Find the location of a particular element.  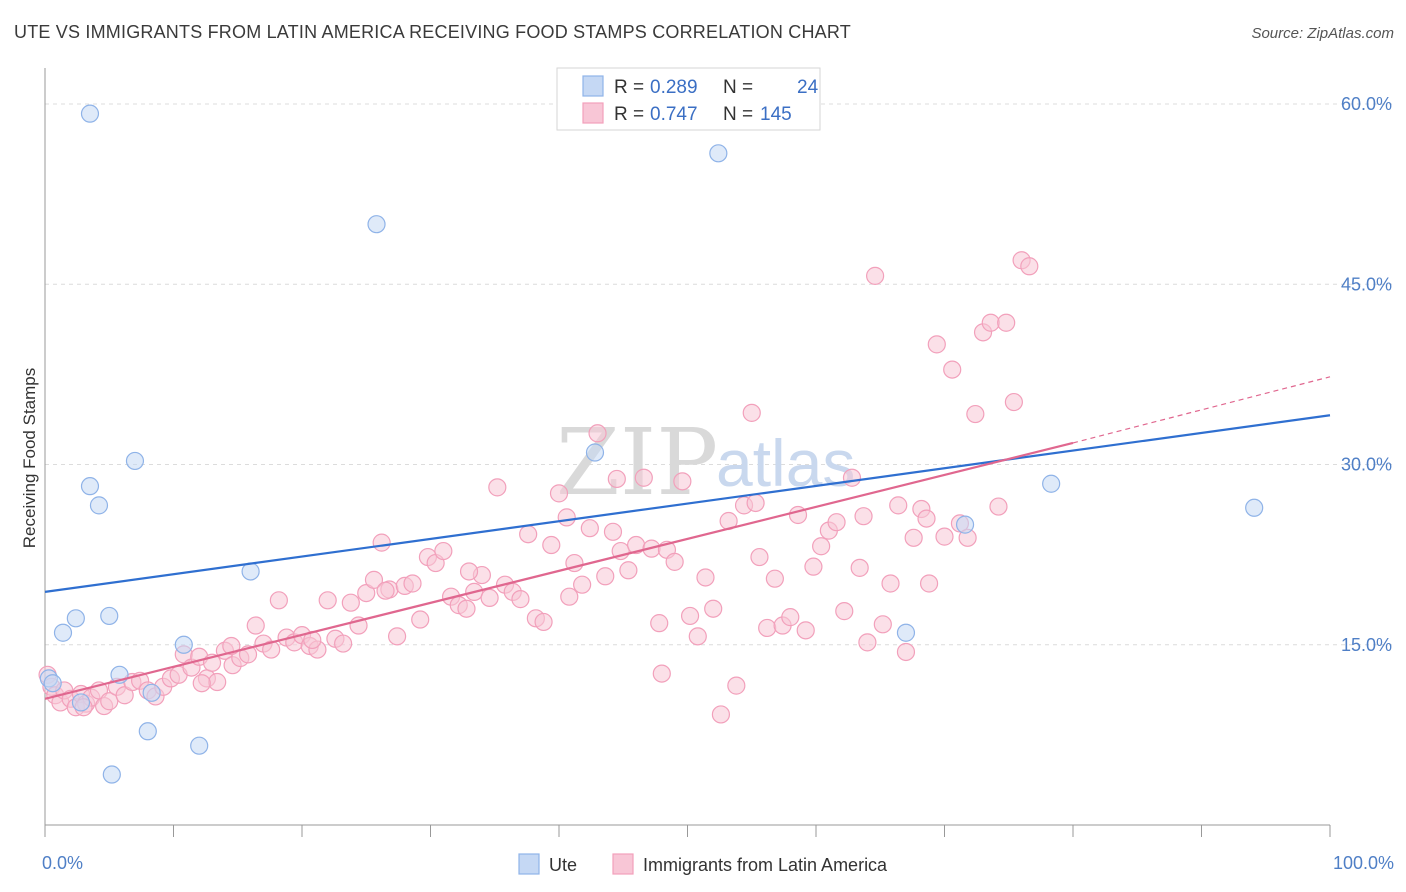

legend-bottom: Ute Immigrants from Latin America is located at coordinates (703, 864).